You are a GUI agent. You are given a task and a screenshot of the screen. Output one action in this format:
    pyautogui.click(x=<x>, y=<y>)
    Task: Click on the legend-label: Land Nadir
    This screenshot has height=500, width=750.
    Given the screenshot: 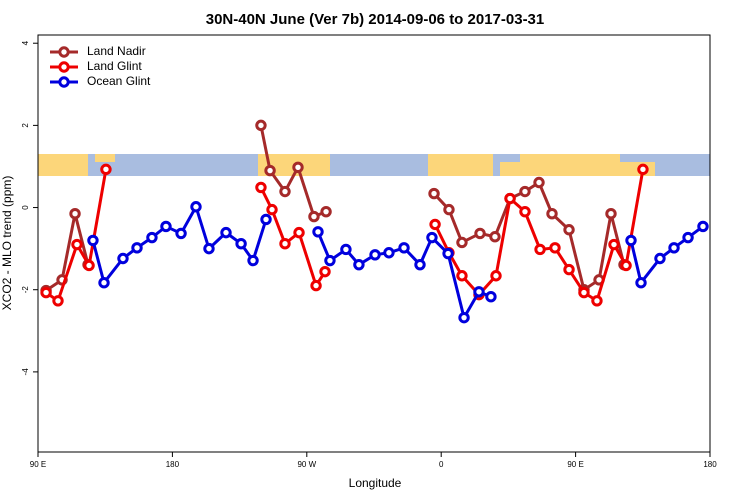 What is the action you would take?
    pyautogui.click(x=116, y=51)
    